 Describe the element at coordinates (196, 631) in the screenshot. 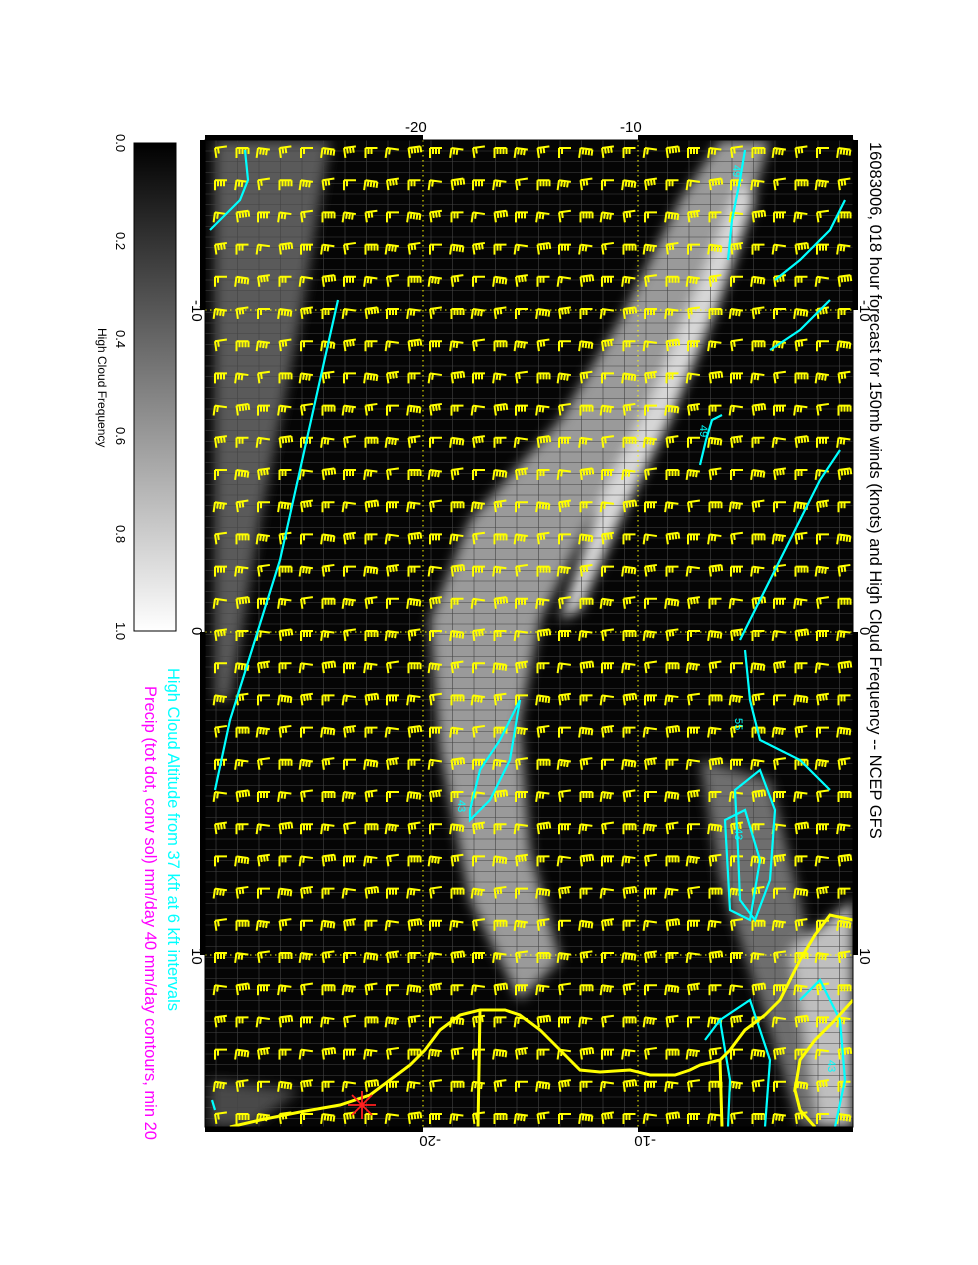

I see `lon-tick-center: 0` at that location.